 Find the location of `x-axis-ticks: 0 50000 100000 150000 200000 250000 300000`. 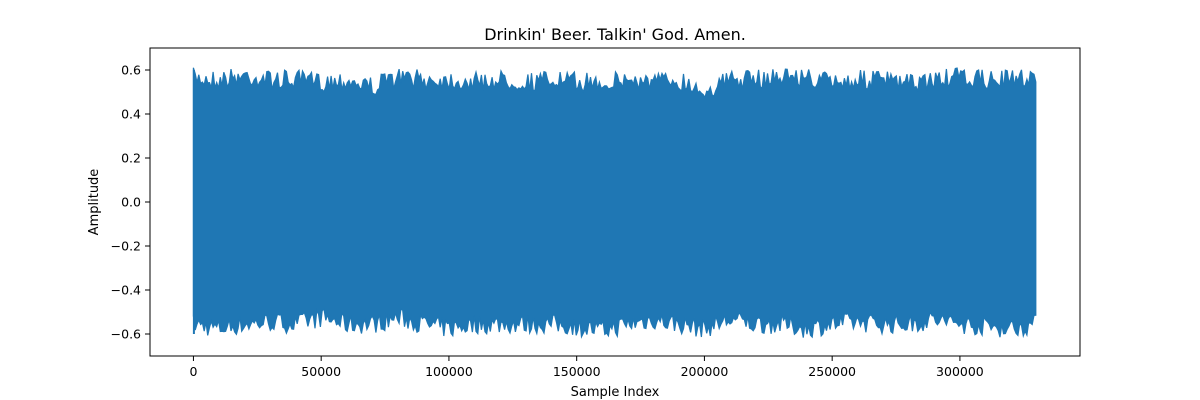

x-axis-ticks: 0 50000 100000 150000 200000 250000 300000 is located at coordinates (586, 367).